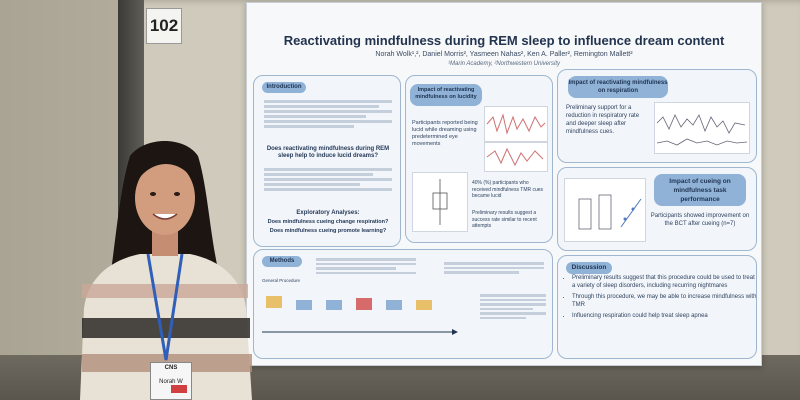  I want to click on intro-title: Introduction, so click(284, 87).